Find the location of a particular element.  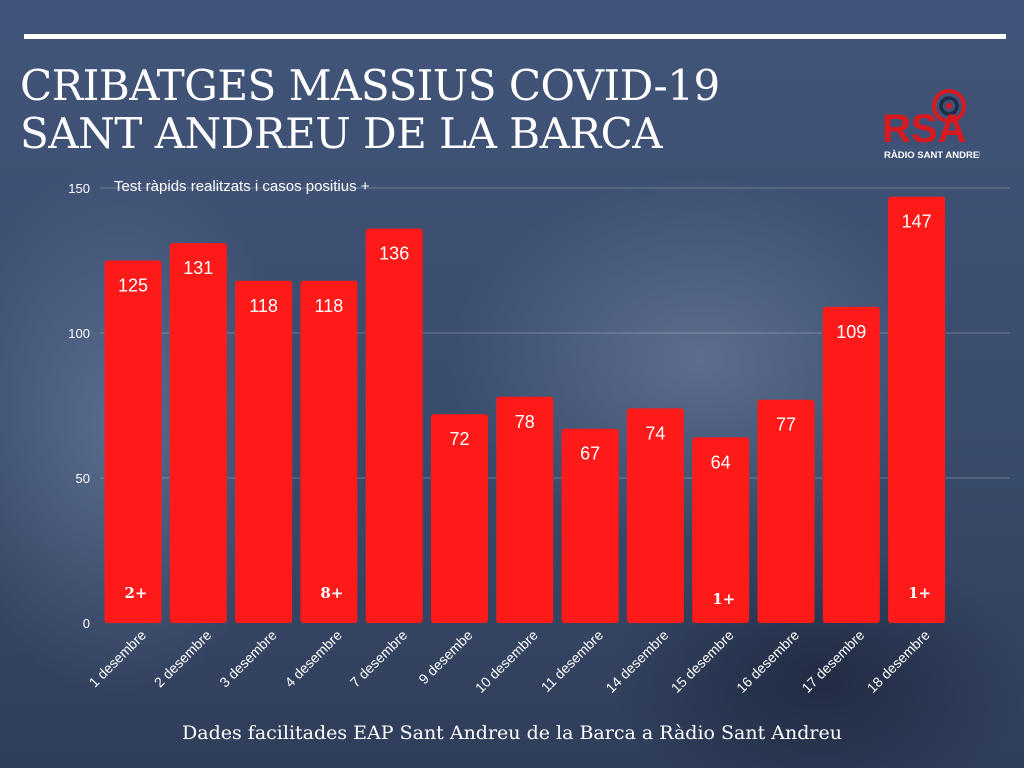

x-category-label: 18 desembre is located at coordinates (898, 661).